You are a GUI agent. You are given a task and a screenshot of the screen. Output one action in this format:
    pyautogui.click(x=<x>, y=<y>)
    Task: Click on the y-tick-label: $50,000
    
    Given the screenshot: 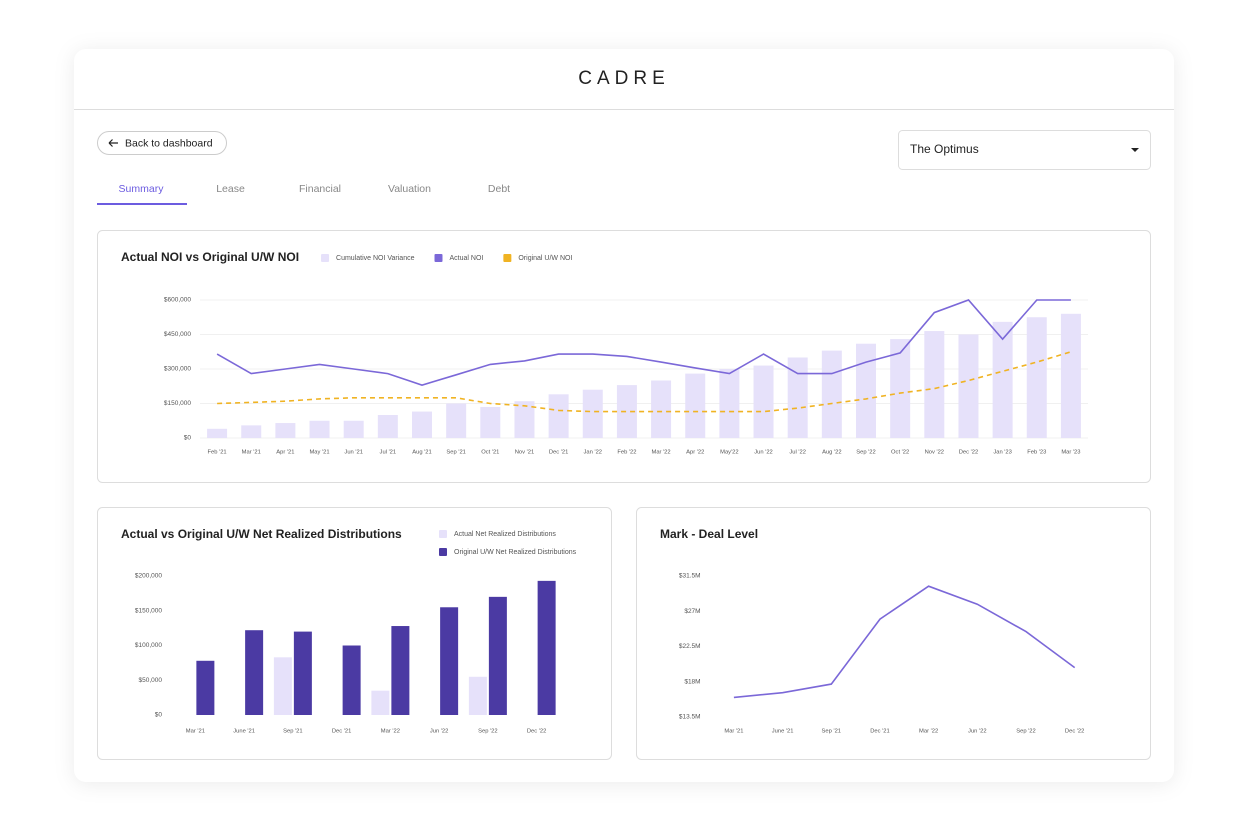 What is the action you would take?
    pyautogui.click(x=151, y=680)
    